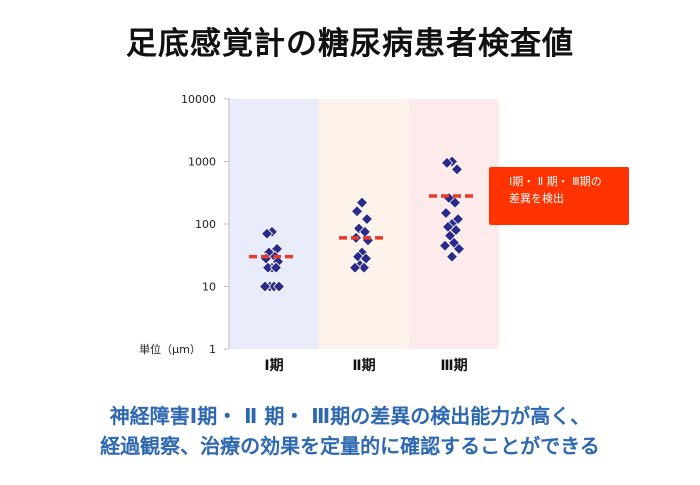 Image resolution: width=700 pixels, height=485 pixels. I want to click on y-tick-label: 10, so click(209, 287).